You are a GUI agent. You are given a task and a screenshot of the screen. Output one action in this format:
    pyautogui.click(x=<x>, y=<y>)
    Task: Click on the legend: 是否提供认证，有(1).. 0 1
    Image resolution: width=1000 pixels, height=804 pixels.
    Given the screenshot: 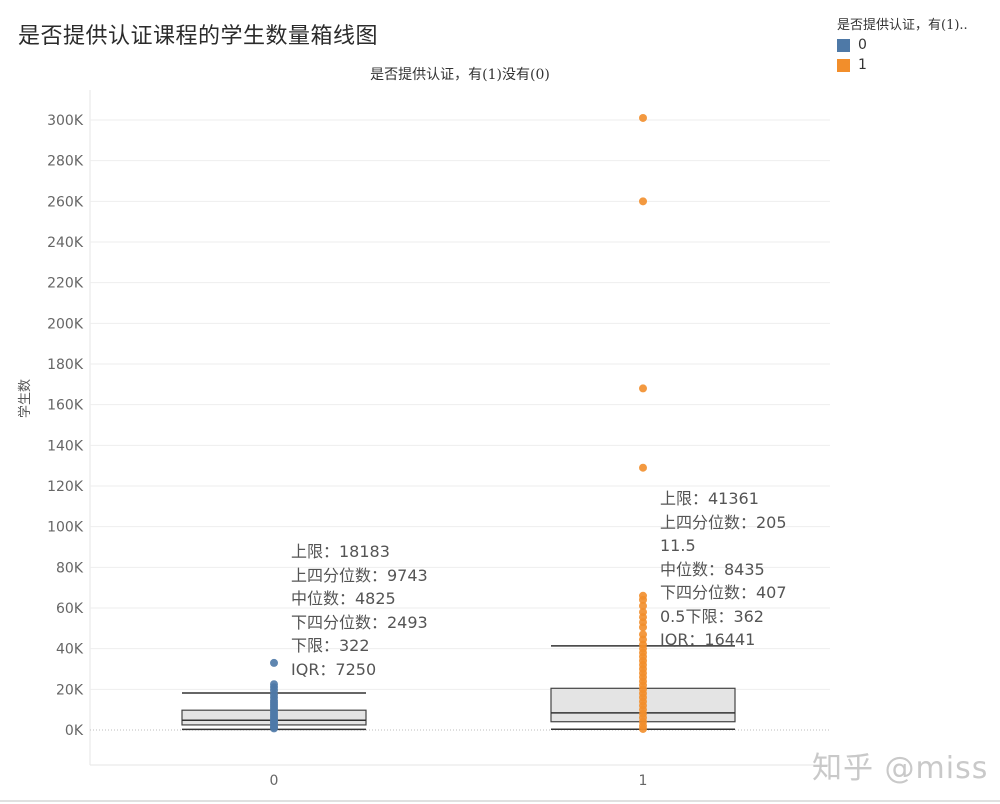 What is the action you would take?
    pyautogui.click(x=902, y=43)
    